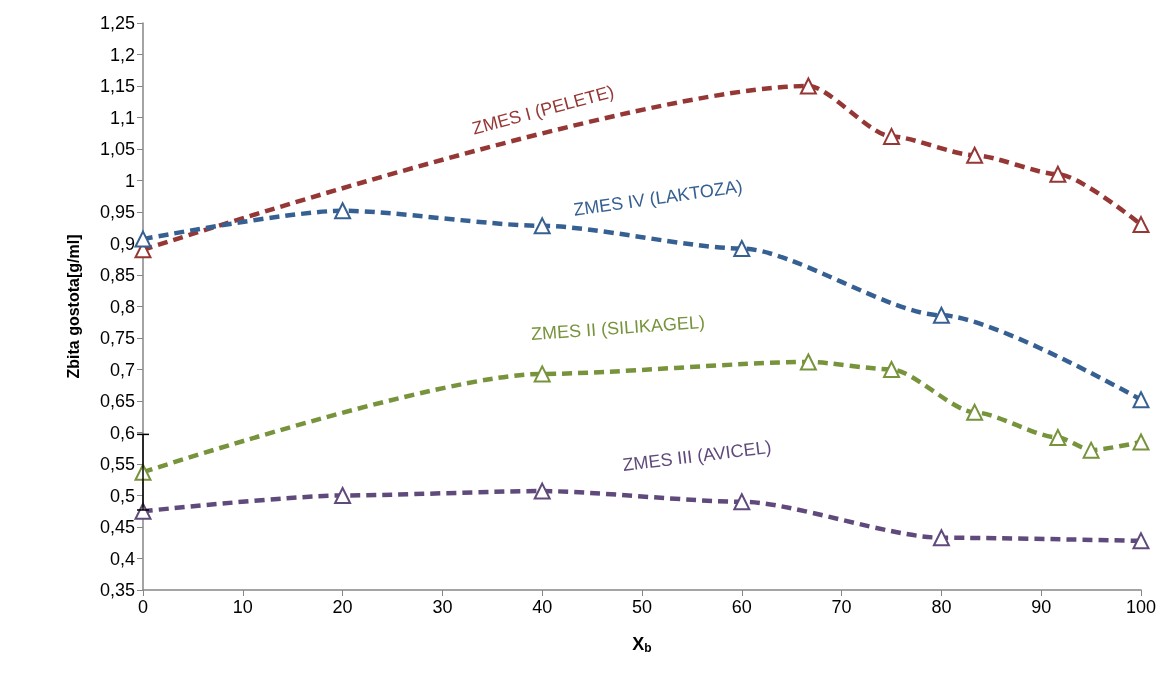 The image size is (1175, 684). Describe the element at coordinates (122, 306) in the screenshot. I see `y-tick-label: 0,8` at that location.